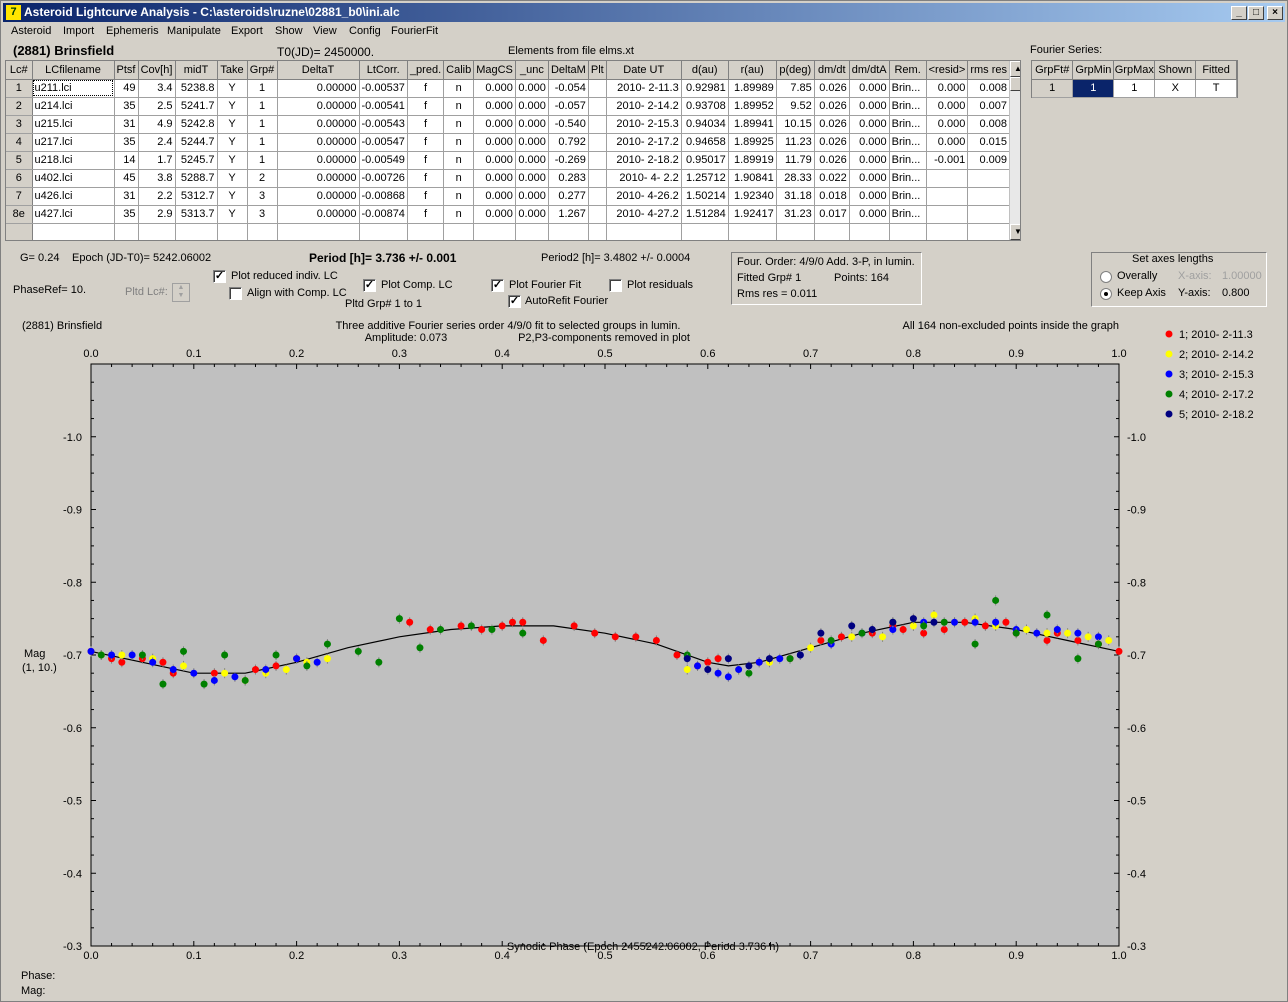 The width and height of the screenshot is (1288, 1002). Describe the element at coordinates (568, 178) in the screenshot. I see `grid-cell: 0.283` at that location.